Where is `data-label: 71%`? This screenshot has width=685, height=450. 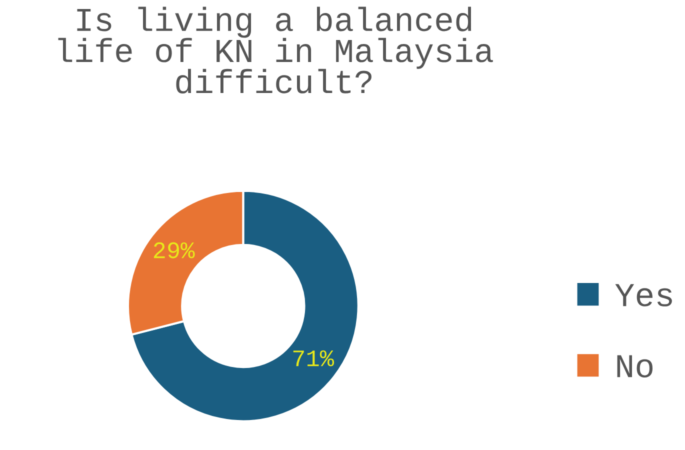
data-label: 71% is located at coordinates (313, 358).